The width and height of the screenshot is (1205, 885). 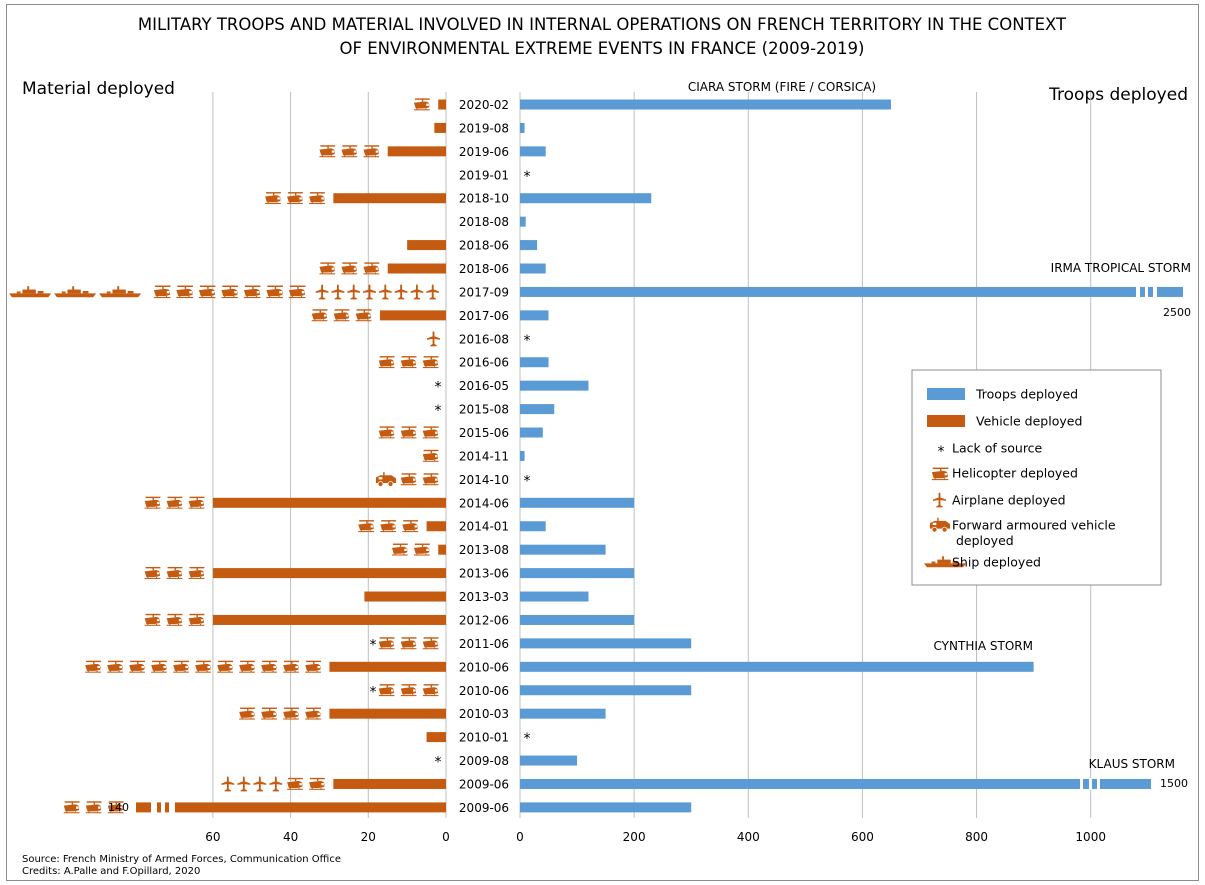 What do you see at coordinates (118, 807) in the screenshot?
I see `break-value-label: 140` at bounding box center [118, 807].